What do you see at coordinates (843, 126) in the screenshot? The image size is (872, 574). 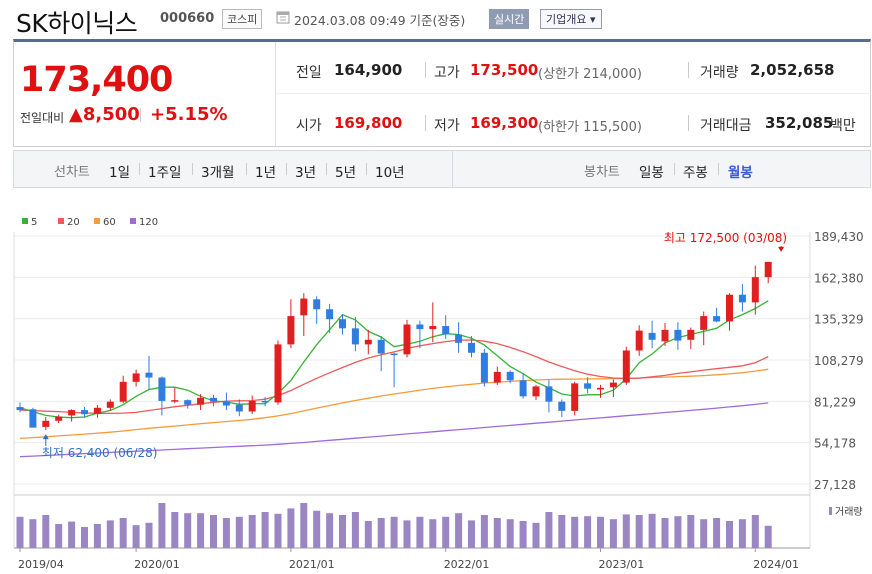 I see `amount-unit: 백만` at bounding box center [843, 126].